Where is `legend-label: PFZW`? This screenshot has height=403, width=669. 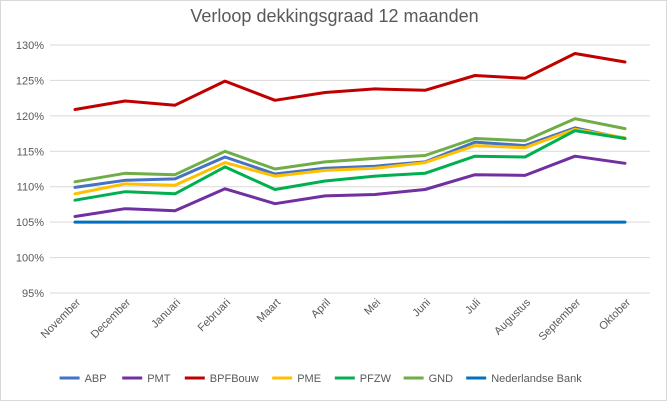 legend-label: PFZW is located at coordinates (376, 379).